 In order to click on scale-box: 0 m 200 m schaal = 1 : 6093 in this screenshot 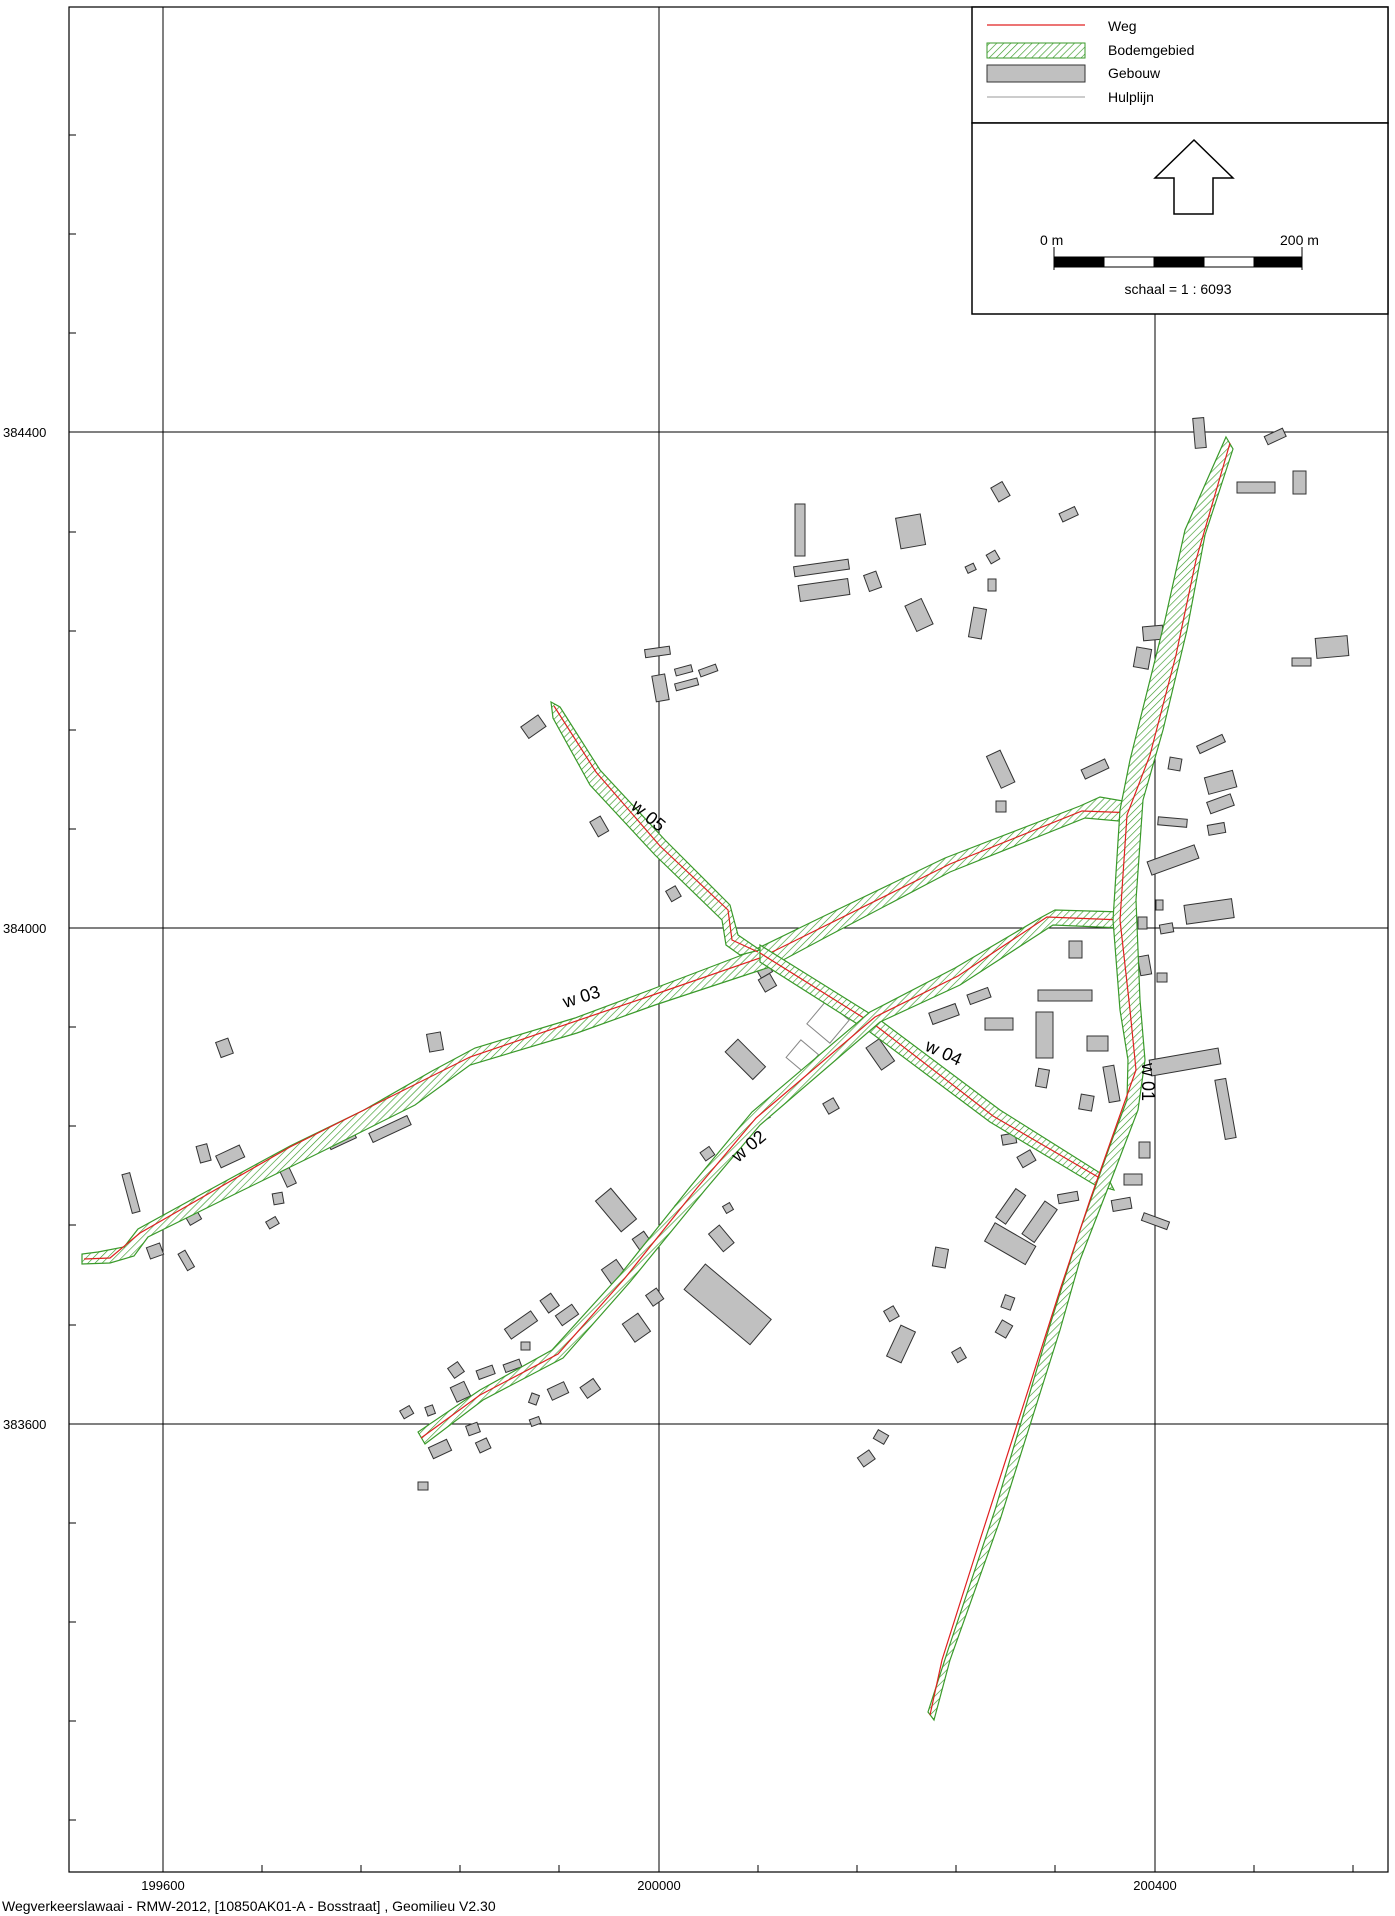, I will do `click(1180, 218)`.